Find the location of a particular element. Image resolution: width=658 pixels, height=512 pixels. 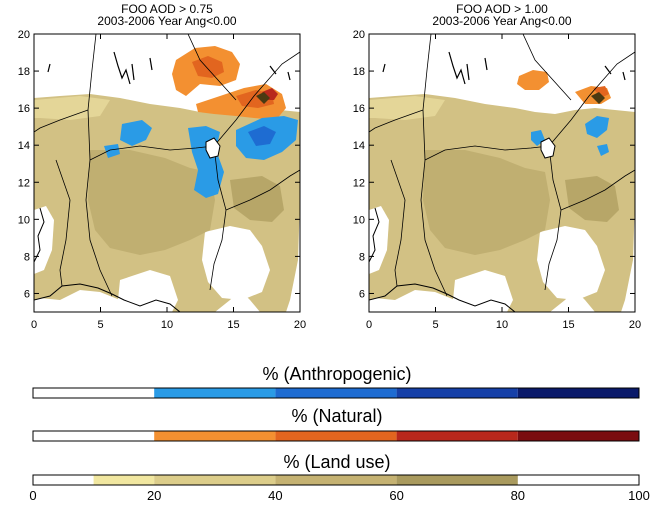

colorbar-title-natural: % (Natural) is located at coordinates (337, 416).